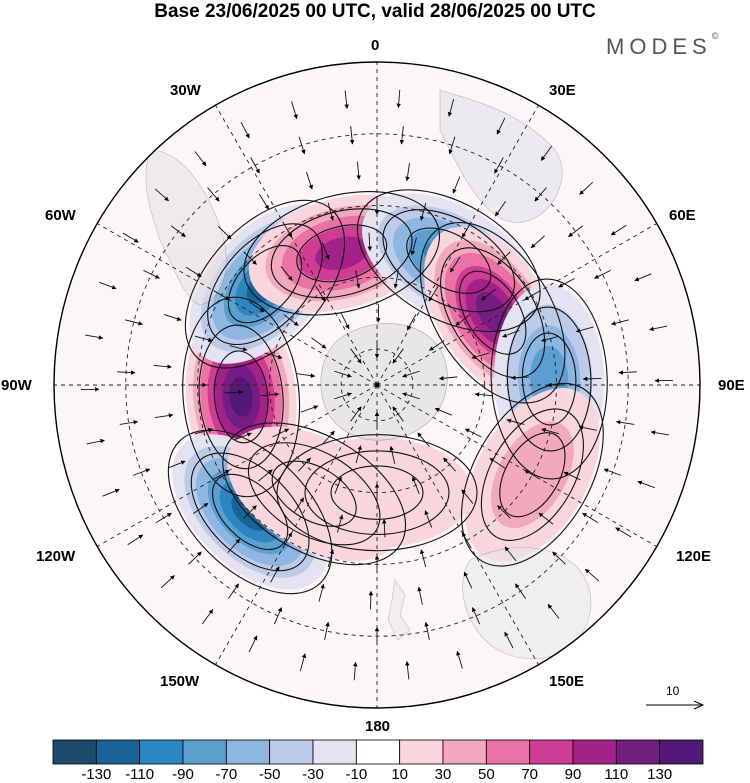  Describe the element at coordinates (715, 36) in the screenshot. I see `copyright-mark: ©` at that location.